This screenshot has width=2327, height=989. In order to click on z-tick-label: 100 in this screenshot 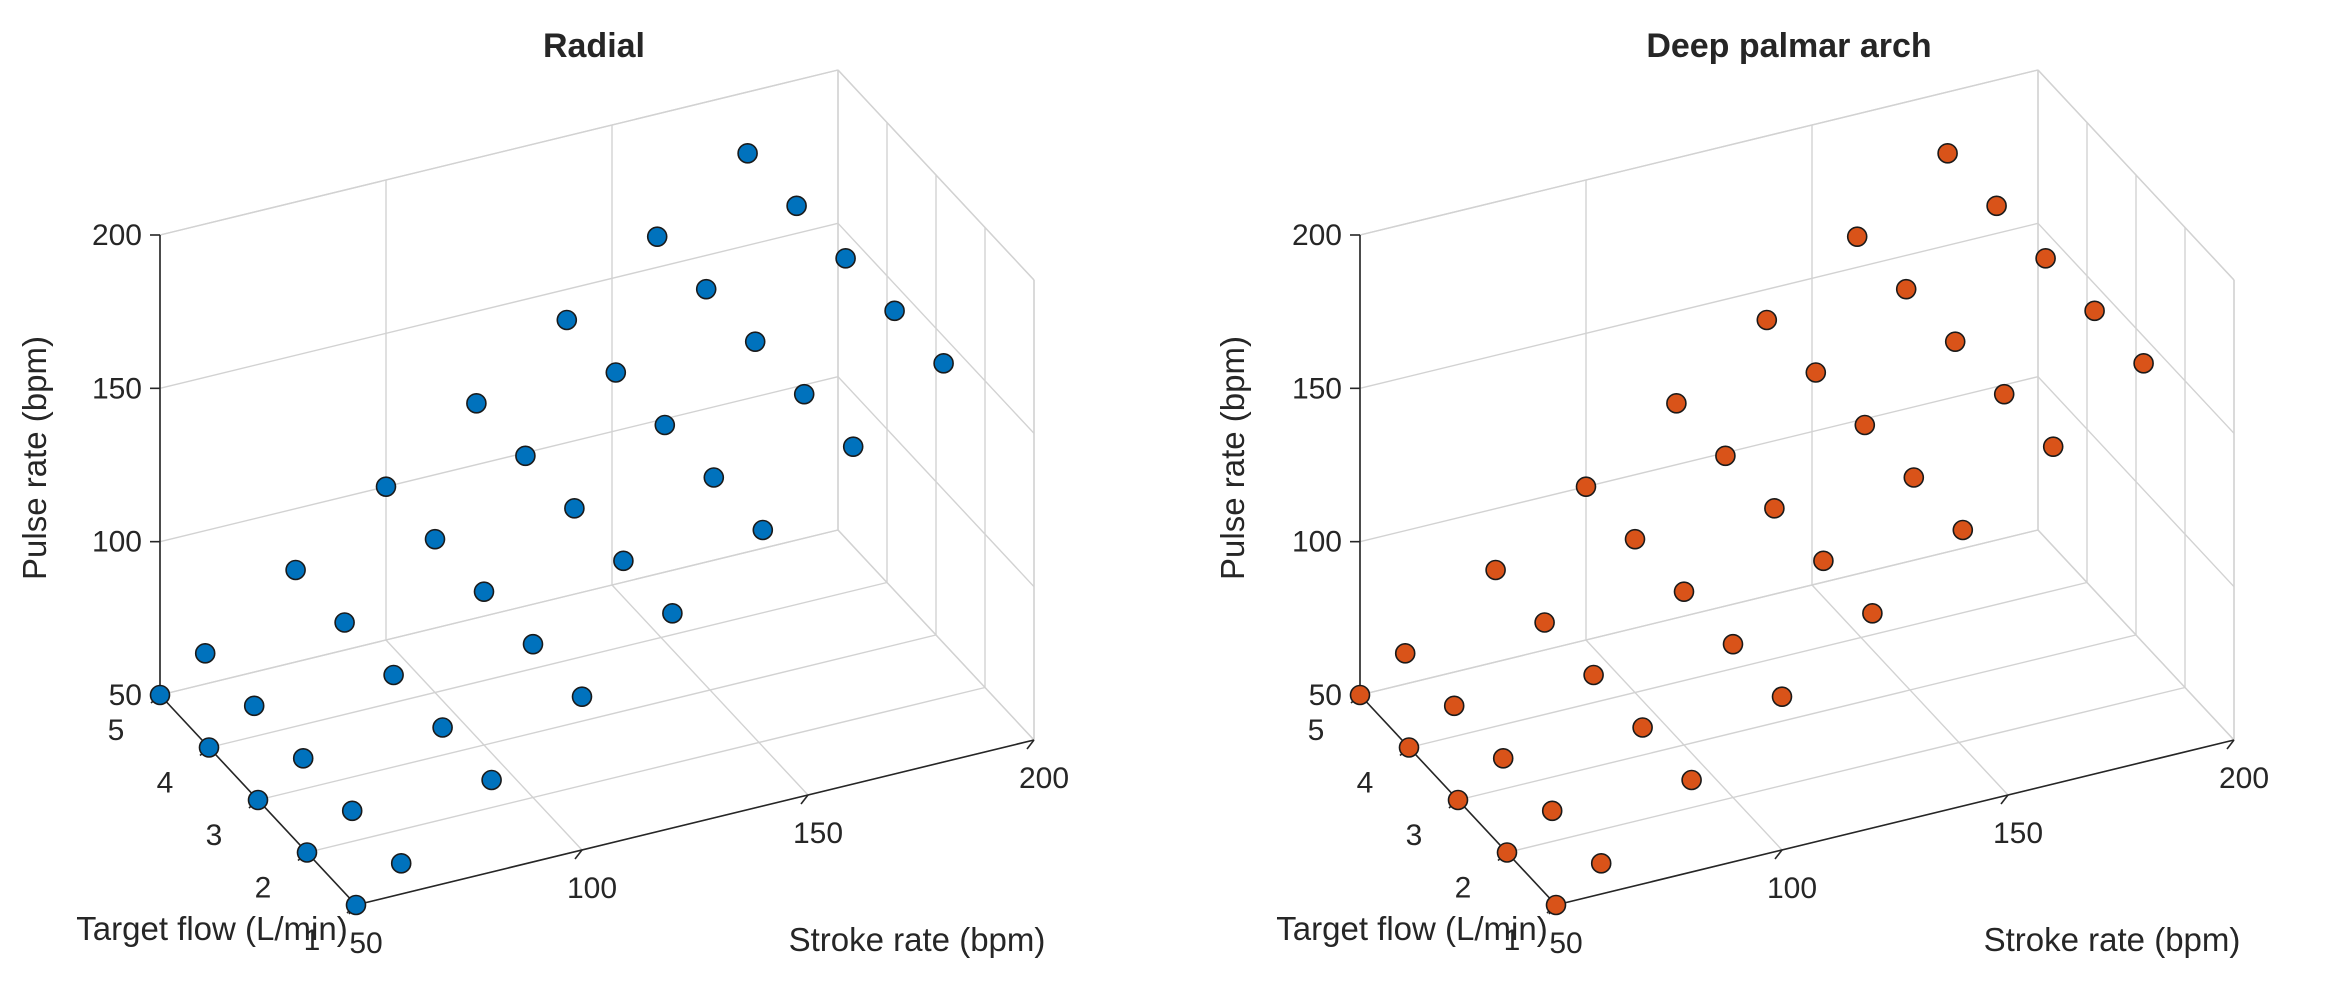, I will do `click(1317, 542)`.